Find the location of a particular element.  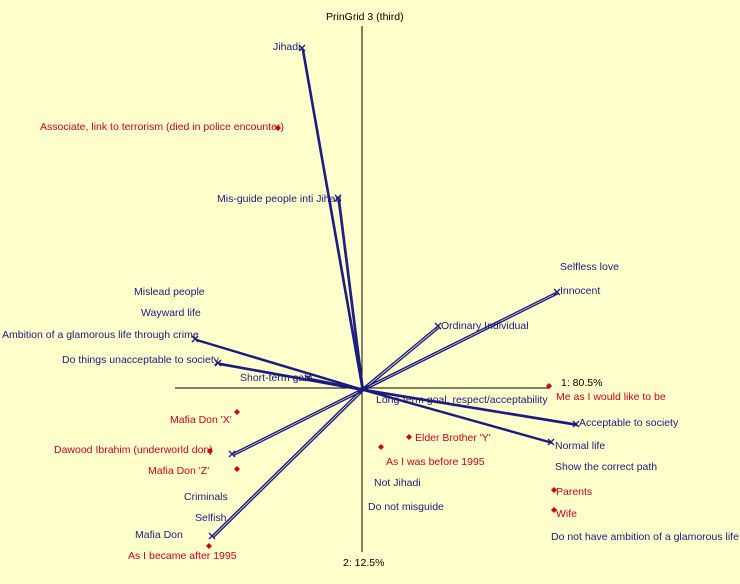

construct-label-selfless-love: Selfless love is located at coordinates (589, 267).